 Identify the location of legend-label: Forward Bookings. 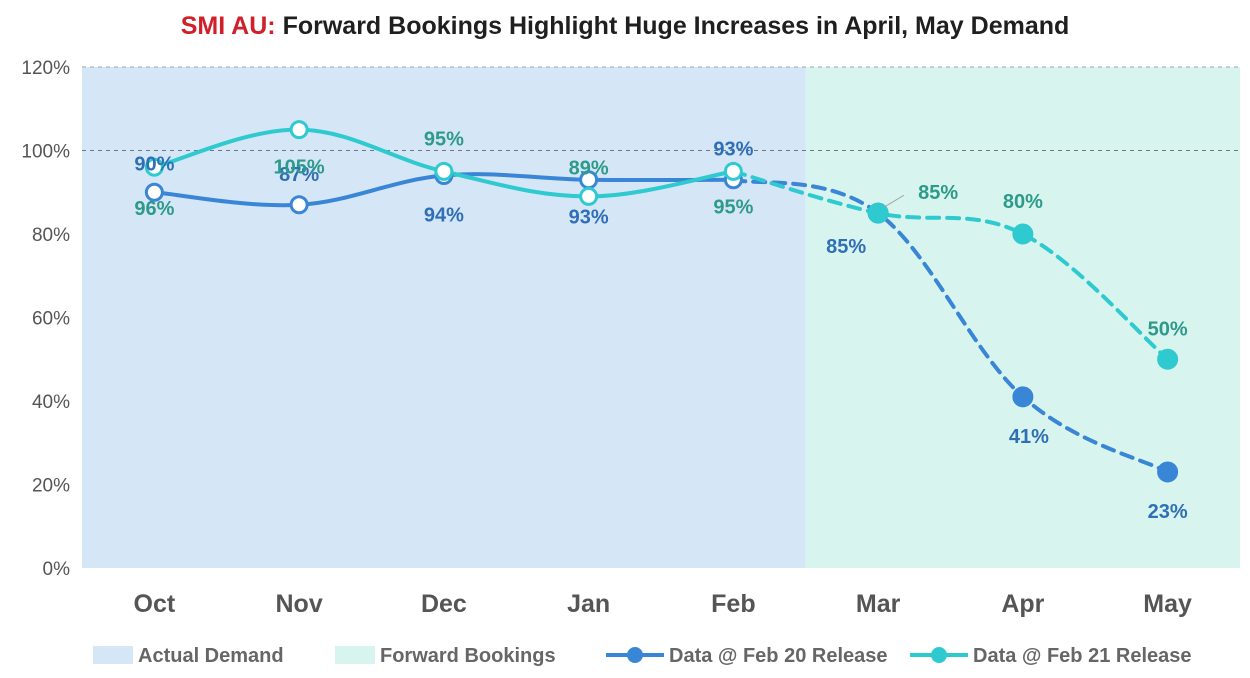
(468, 656).